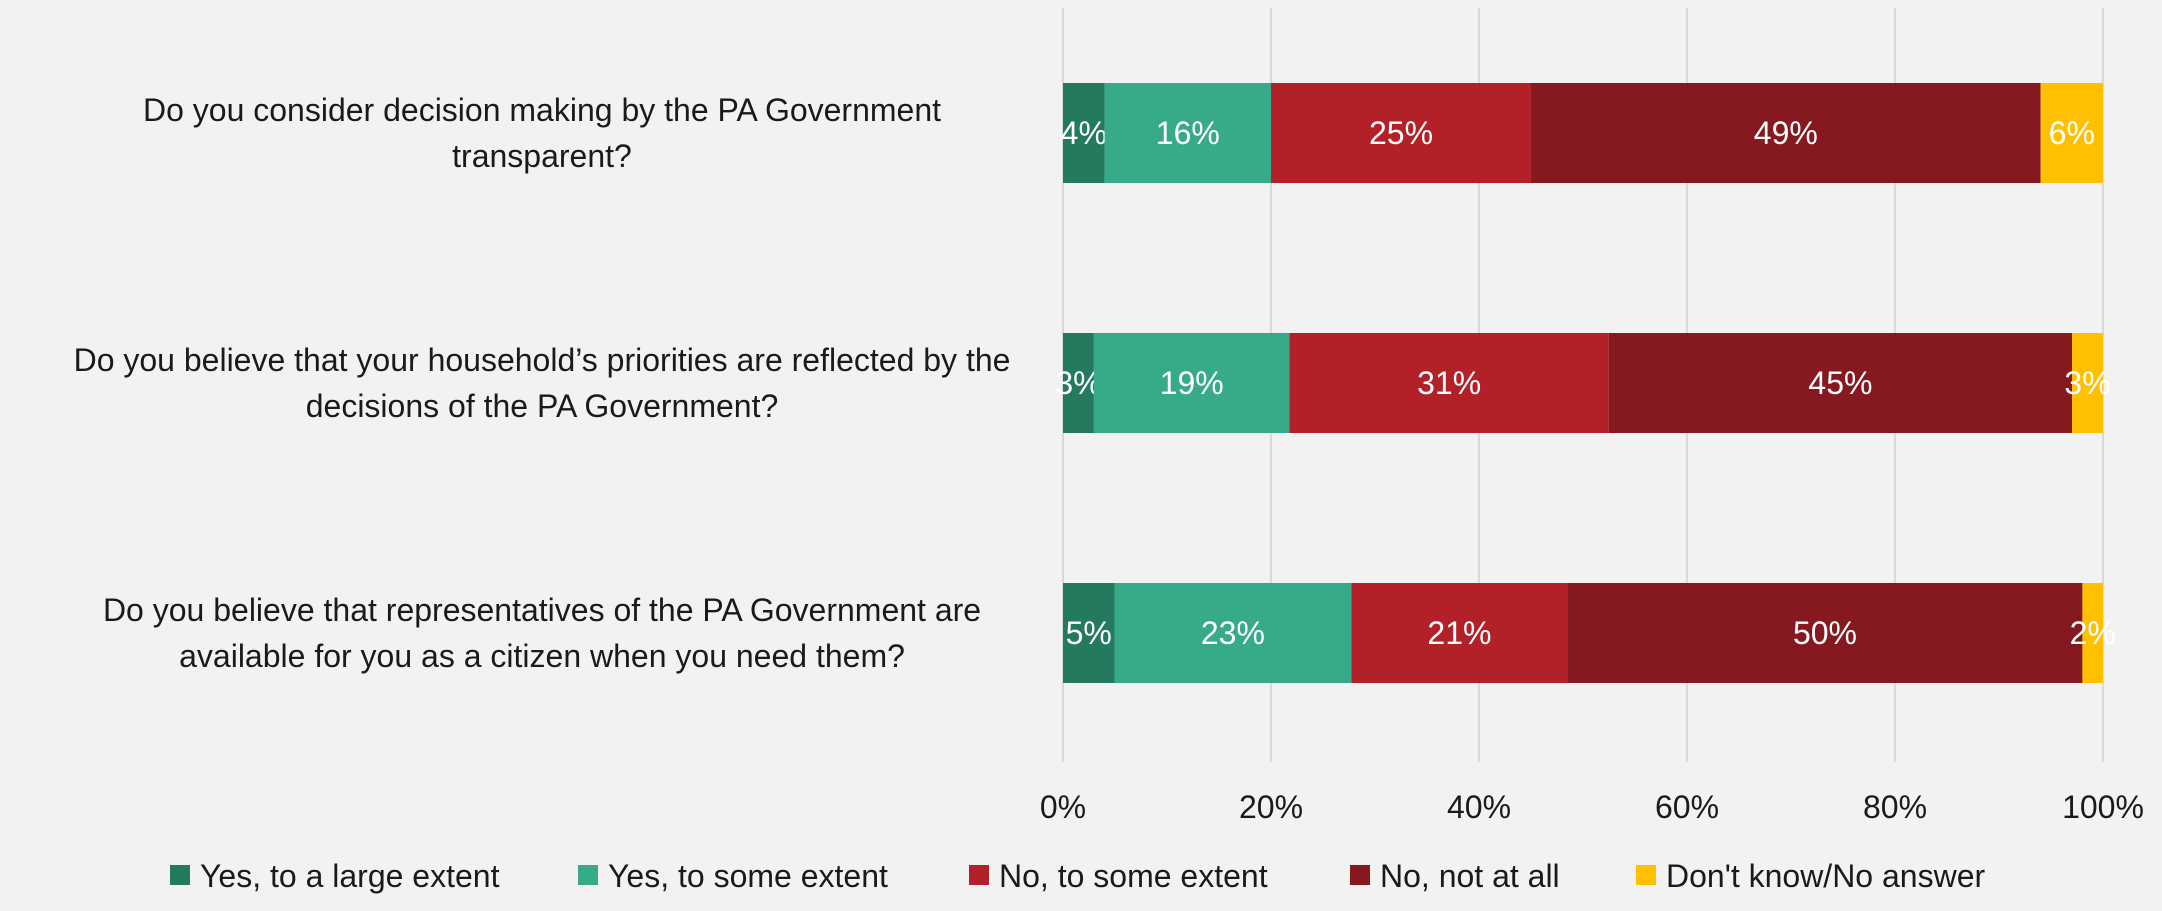 Image resolution: width=2162 pixels, height=911 pixels. What do you see at coordinates (1271, 807) in the screenshot?
I see `x-tick-label: 20%` at bounding box center [1271, 807].